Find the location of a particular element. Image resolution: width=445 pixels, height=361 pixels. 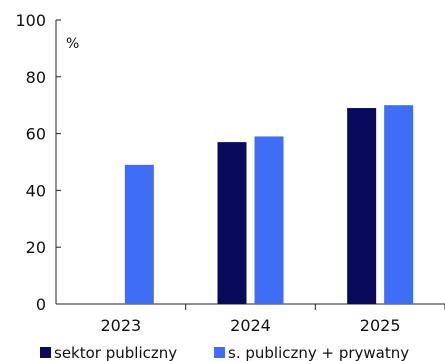

legend-label: sektor publiczny is located at coordinates (115, 352).